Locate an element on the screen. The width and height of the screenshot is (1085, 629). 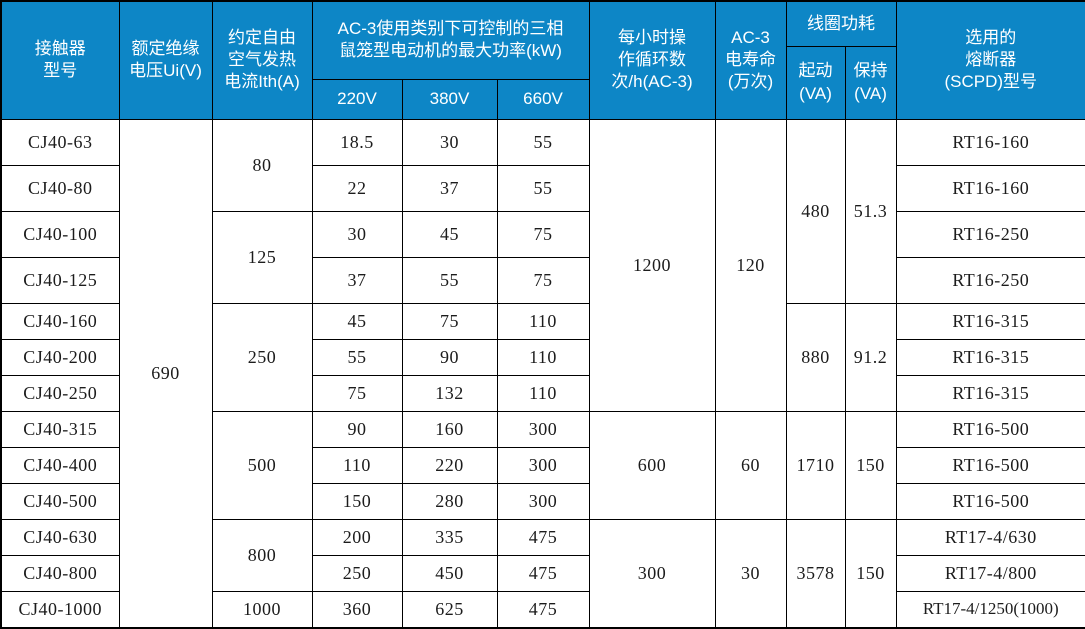
header-conventional-free-air-thermal-current: 约定自由 空气发热 电流Ith(A) is located at coordinates (262, 60).